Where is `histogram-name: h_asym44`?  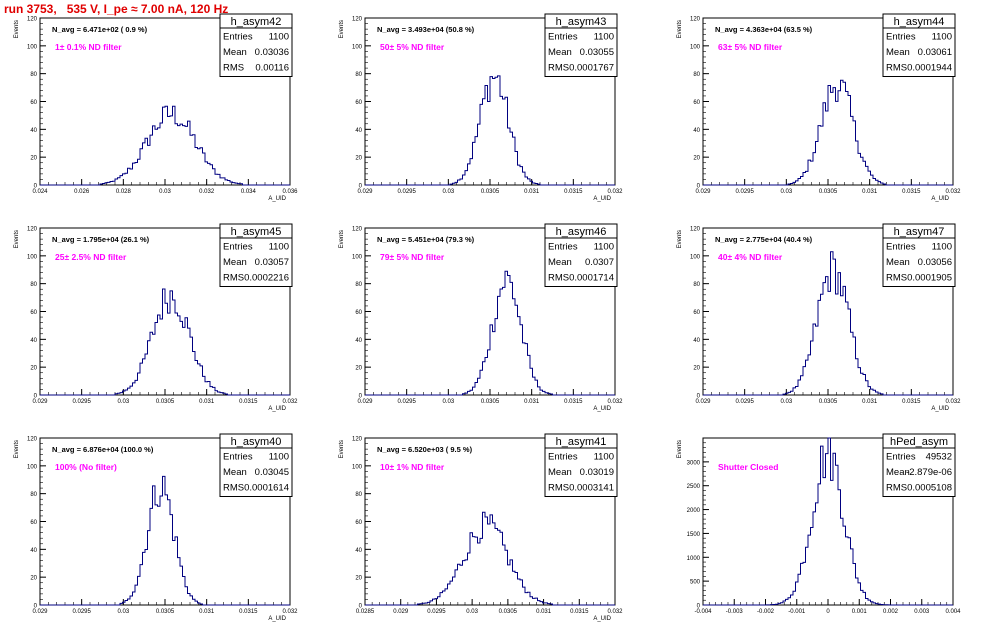
histogram-name: h_asym44 is located at coordinates (919, 22).